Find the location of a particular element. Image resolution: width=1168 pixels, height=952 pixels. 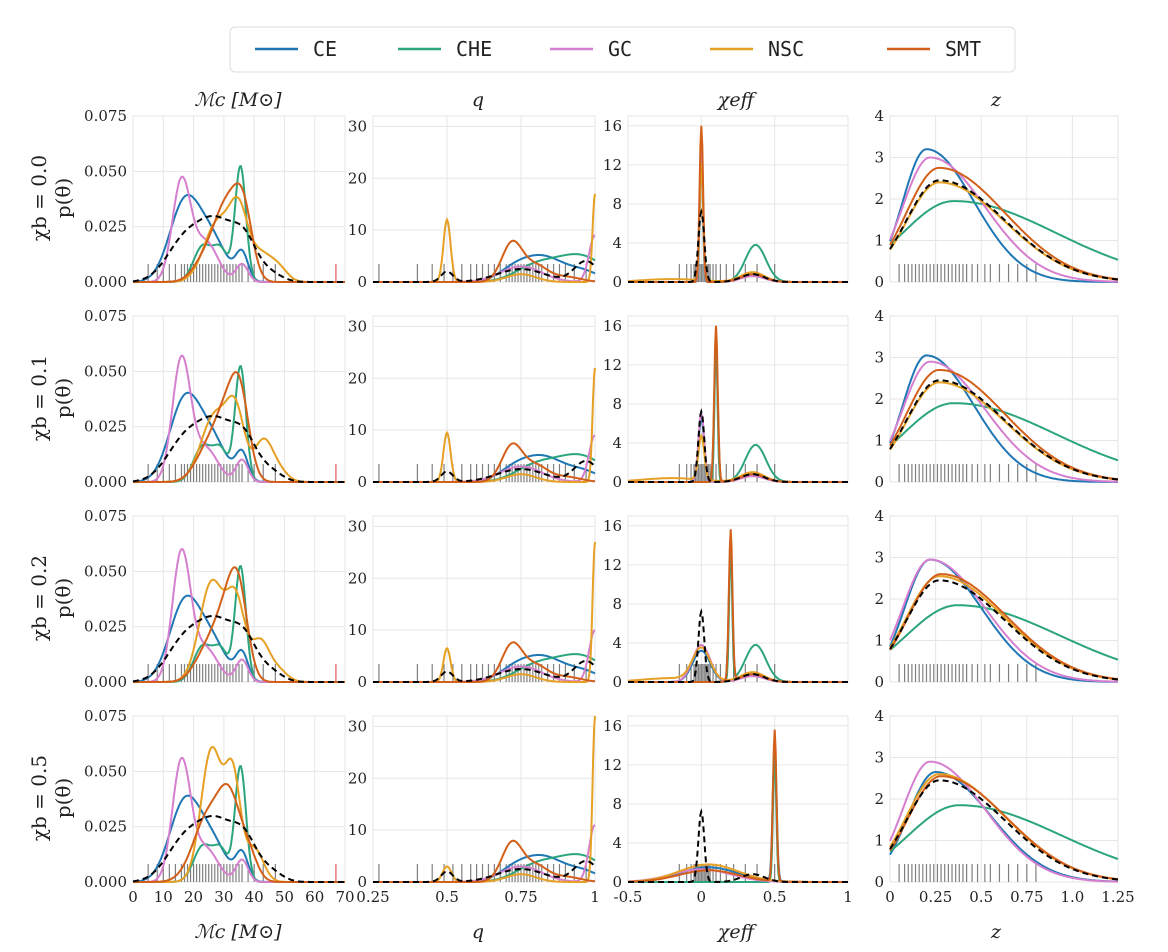

x-tick-label: 10 is located at coordinates (163, 897).